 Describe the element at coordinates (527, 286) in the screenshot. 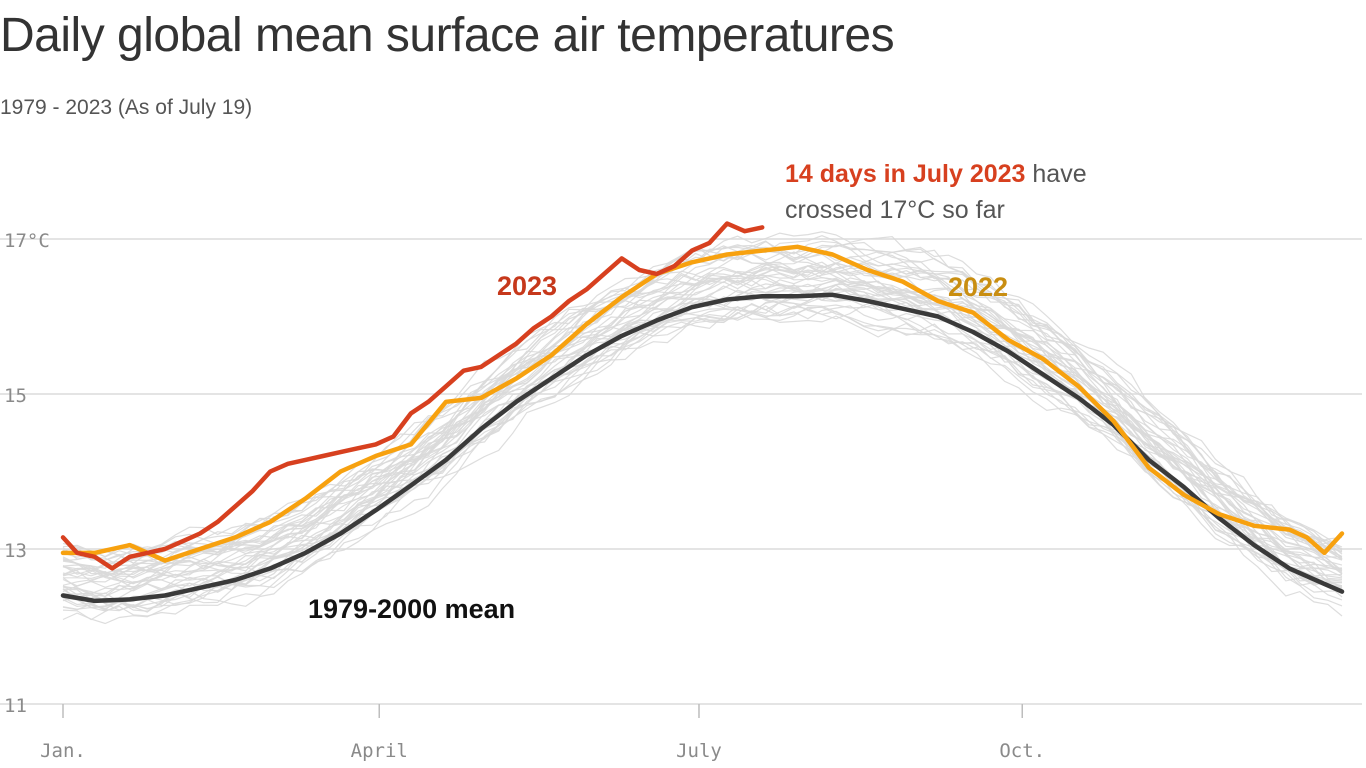

I see `series-label-2023: 2023` at that location.